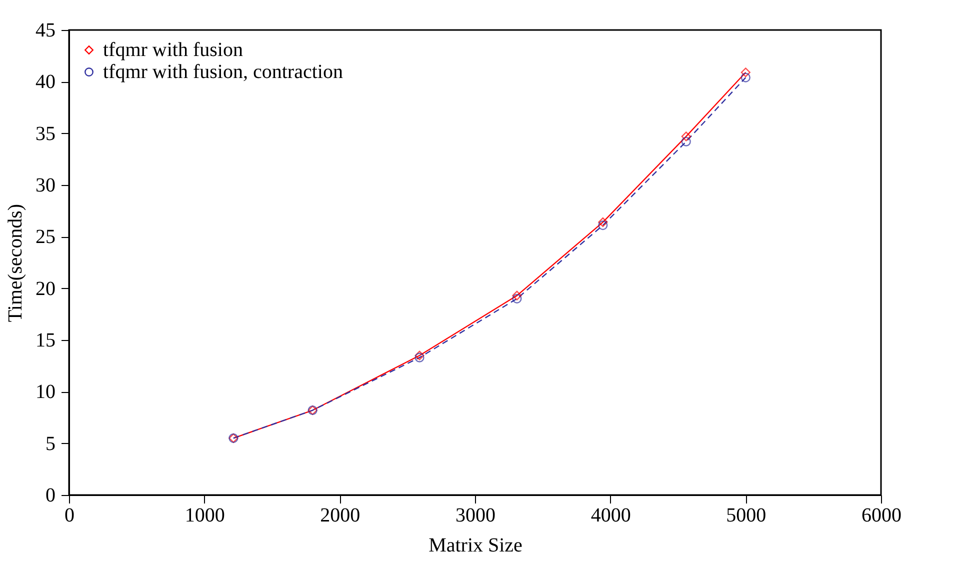 Image resolution: width=959 pixels, height=570 pixels. Describe the element at coordinates (340, 515) in the screenshot. I see `x-tick-label: 2000` at that location.